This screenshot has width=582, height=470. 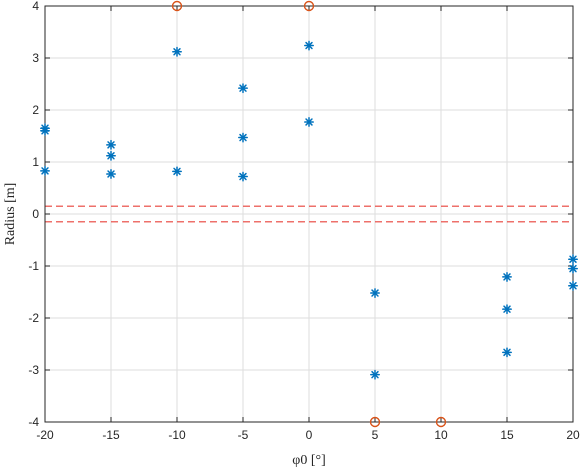 I want to click on x-tick-label: 10, so click(x=441, y=435).